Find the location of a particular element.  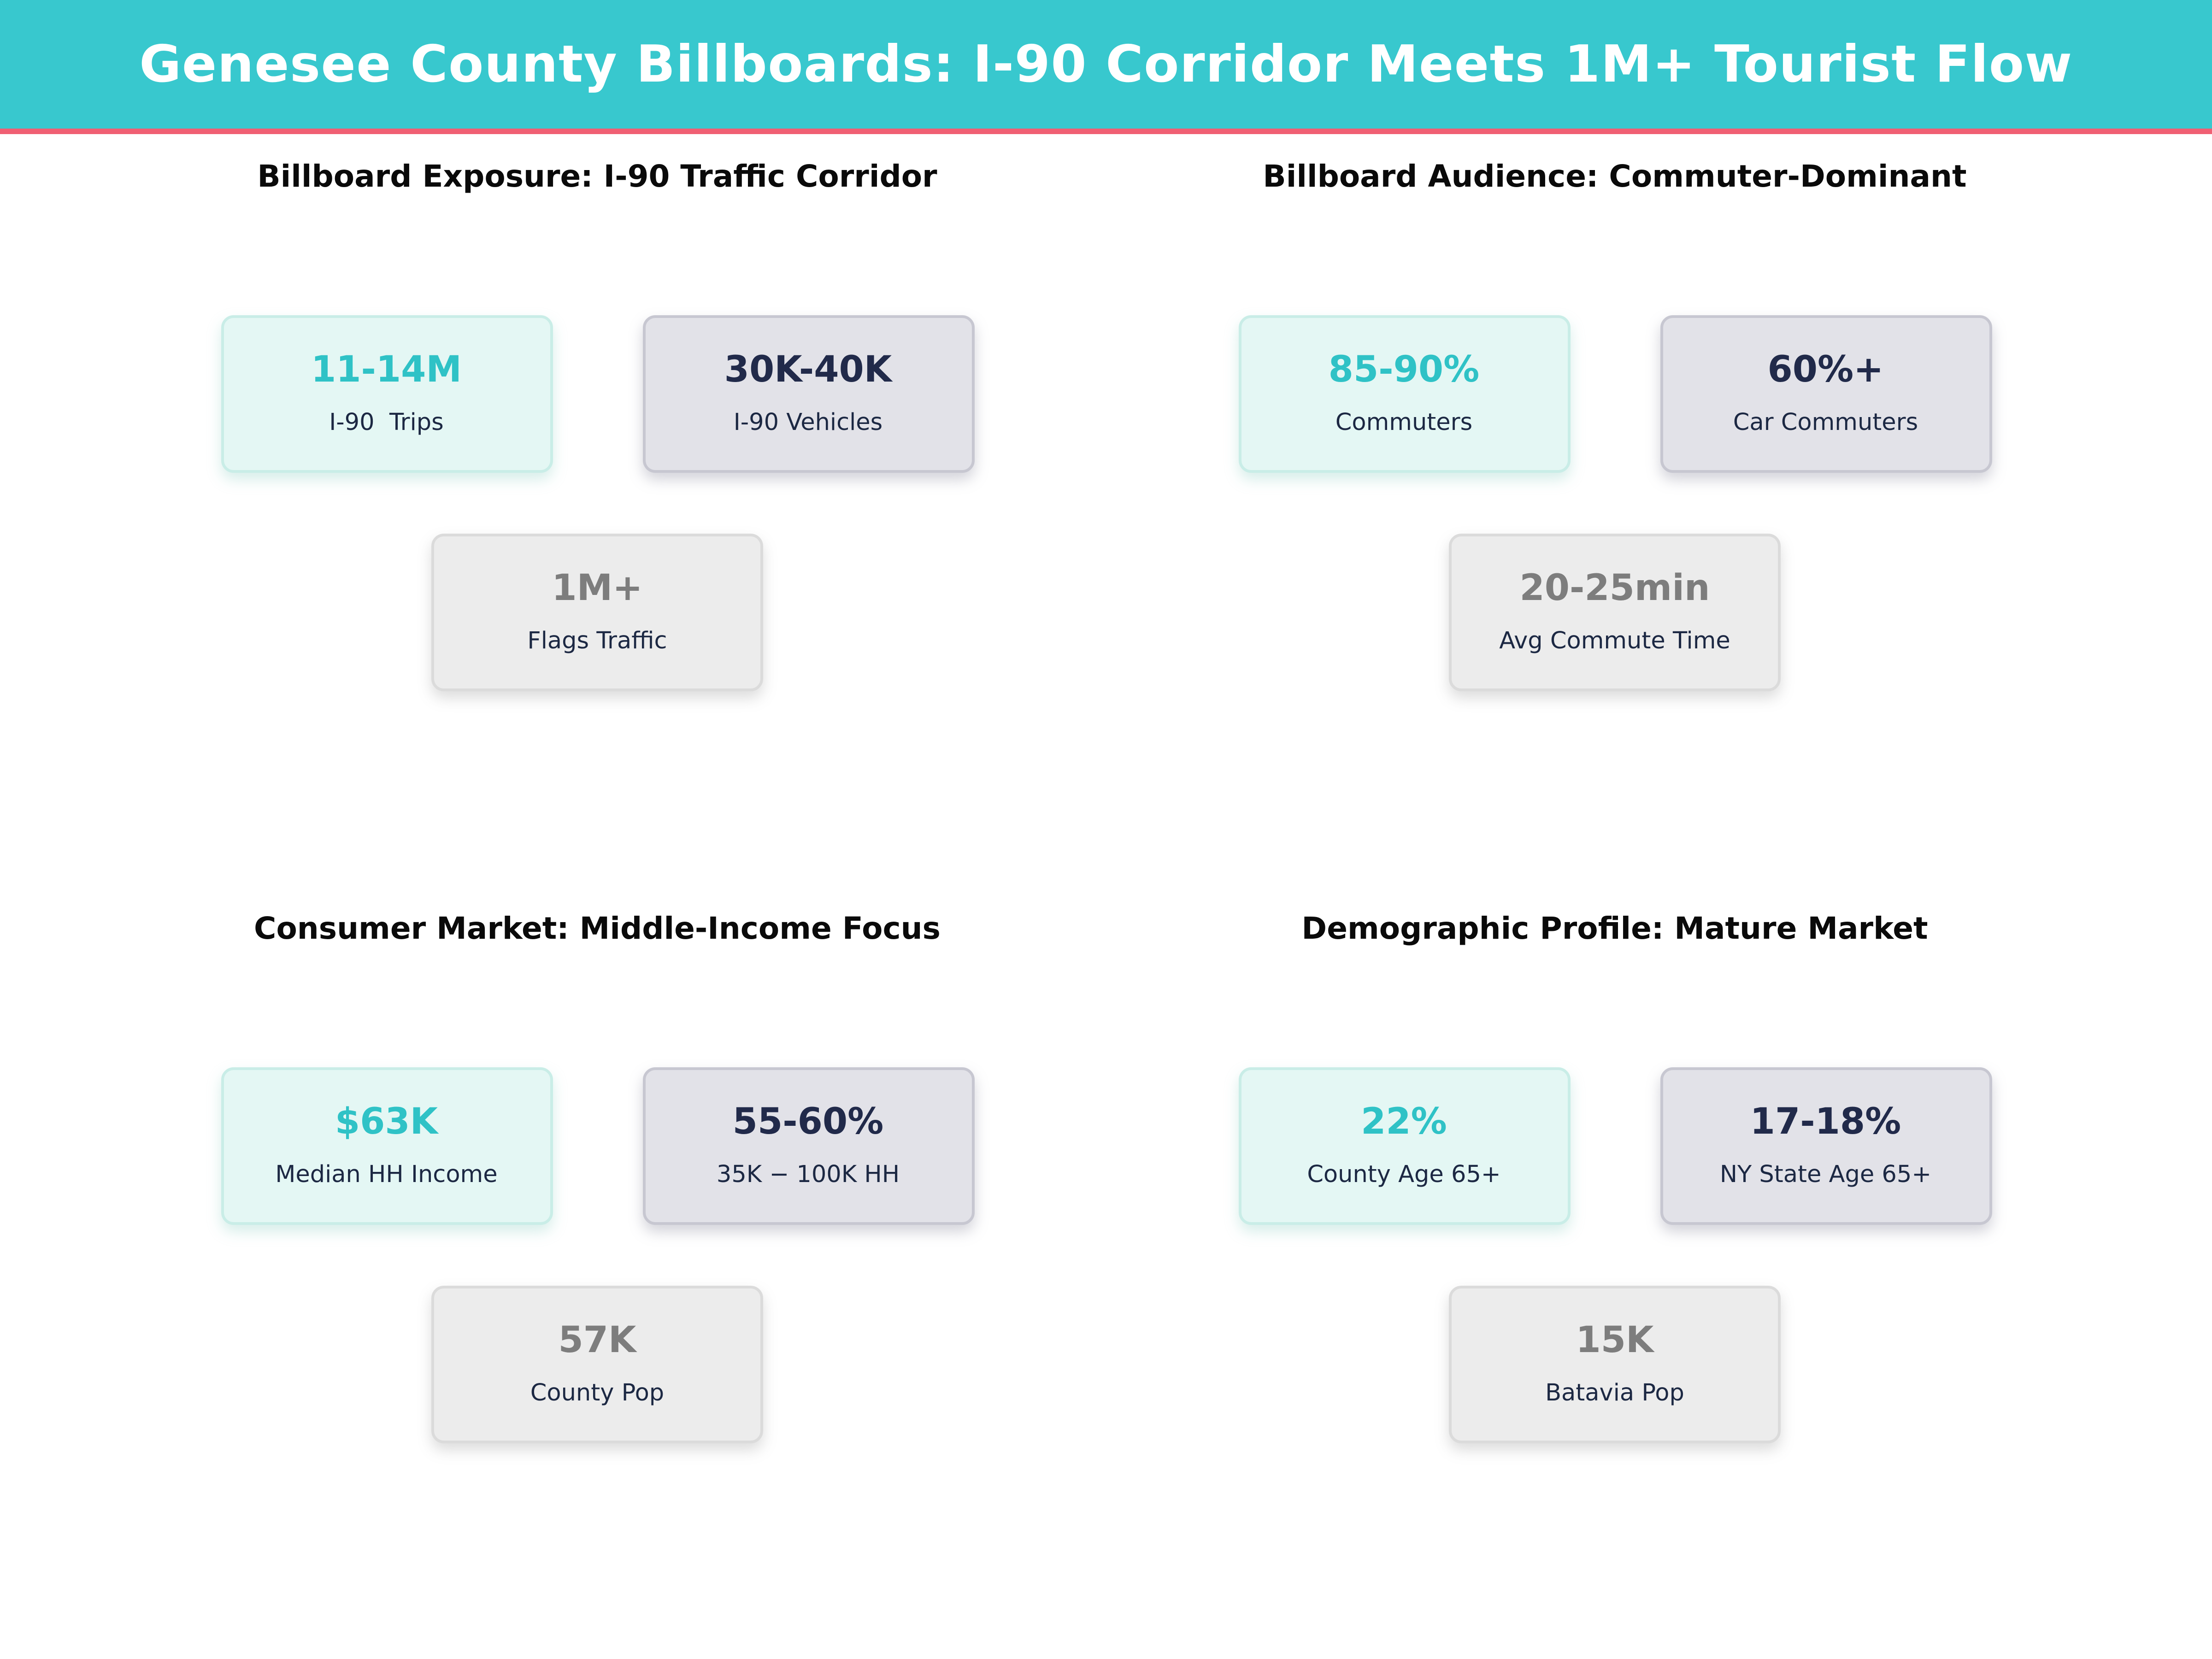

stat-card: 15K Batavia Pop is located at coordinates (1615, 1364).